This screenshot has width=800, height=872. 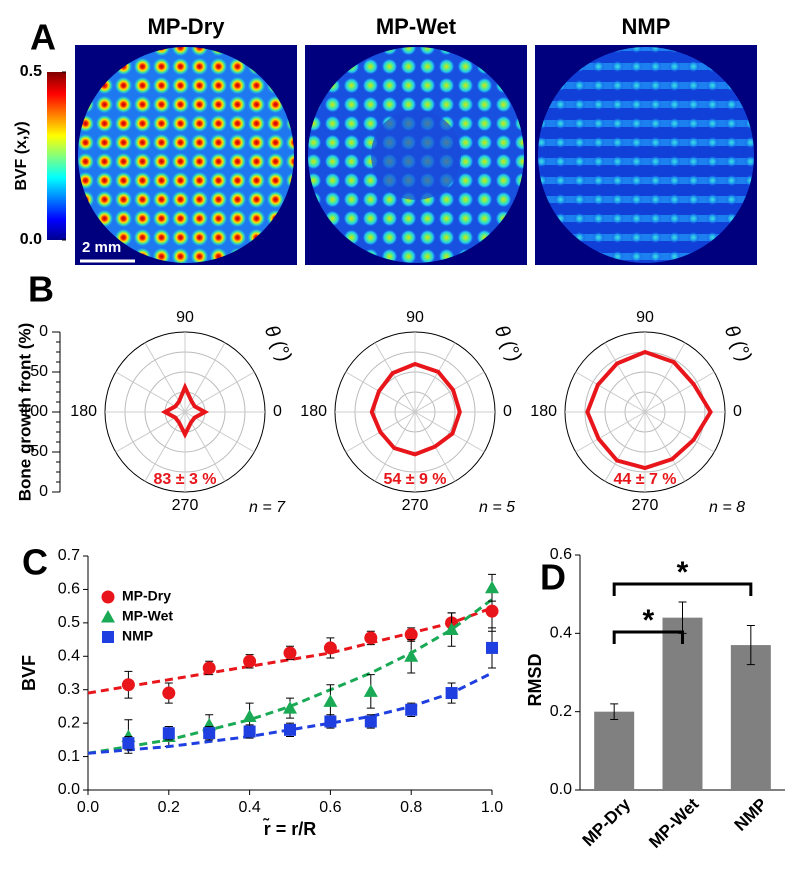 I want to click on colorbar-tick-label: 0.5, so click(x=31, y=71).